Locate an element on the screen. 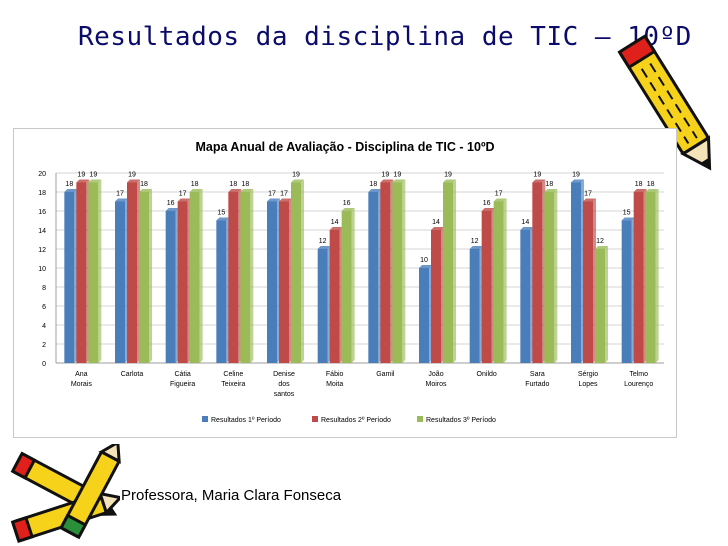 This screenshot has width=728, height=546. category-label: Celine is located at coordinates (233, 374).